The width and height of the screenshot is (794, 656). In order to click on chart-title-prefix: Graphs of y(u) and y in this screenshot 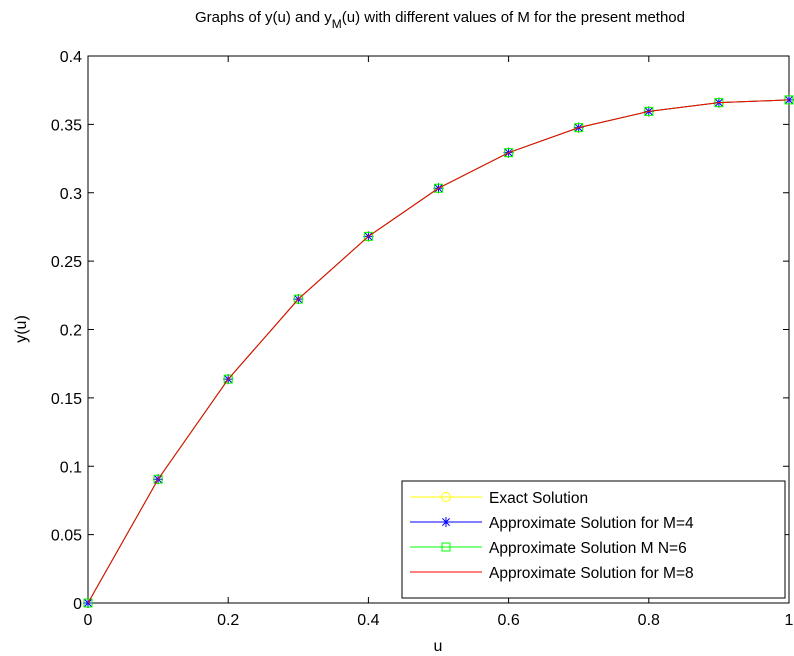, I will do `click(263, 17)`.